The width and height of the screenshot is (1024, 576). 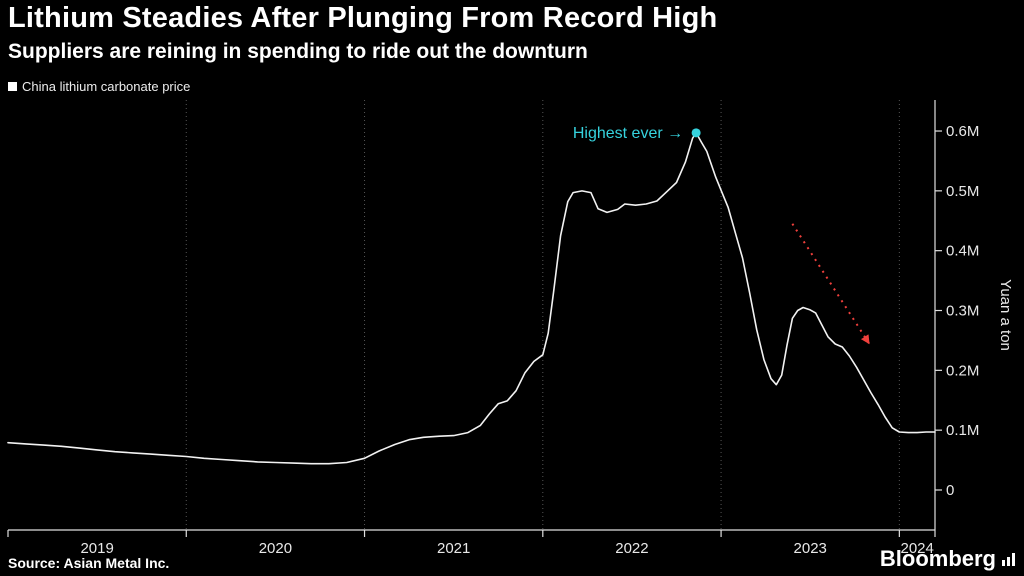 I want to click on y-axis-unit-label: Yuan a ton, so click(x=1005, y=315).